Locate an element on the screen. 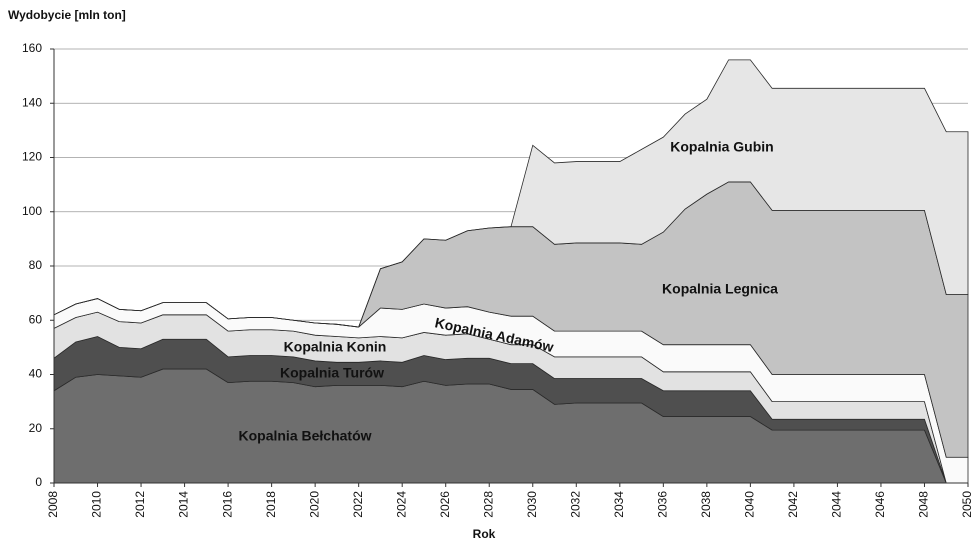 This screenshot has height=543, width=976. x-tick-label: 2024 is located at coordinates (401, 504).